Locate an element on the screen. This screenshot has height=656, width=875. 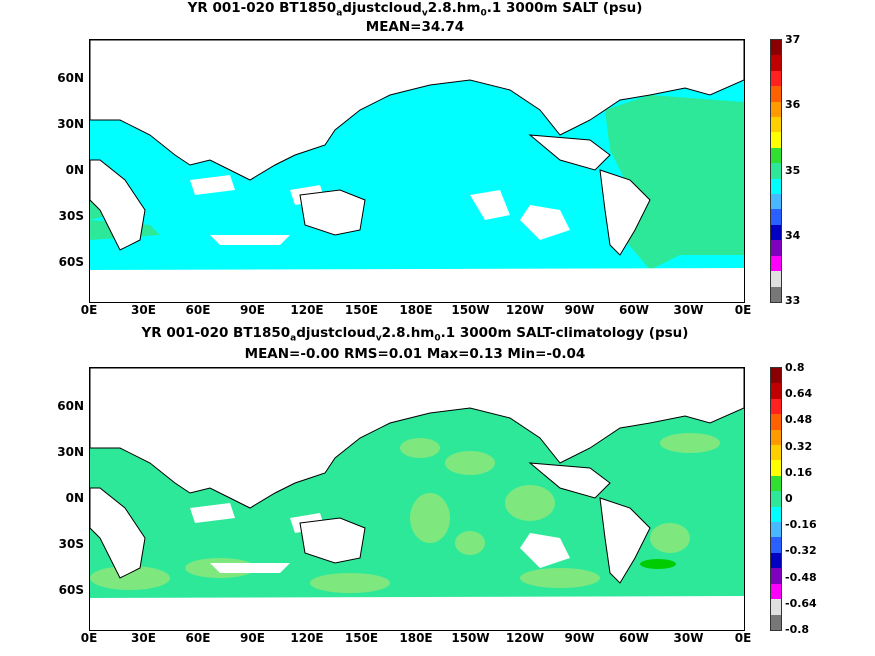
max-anomaly is located at coordinates (658, 564).